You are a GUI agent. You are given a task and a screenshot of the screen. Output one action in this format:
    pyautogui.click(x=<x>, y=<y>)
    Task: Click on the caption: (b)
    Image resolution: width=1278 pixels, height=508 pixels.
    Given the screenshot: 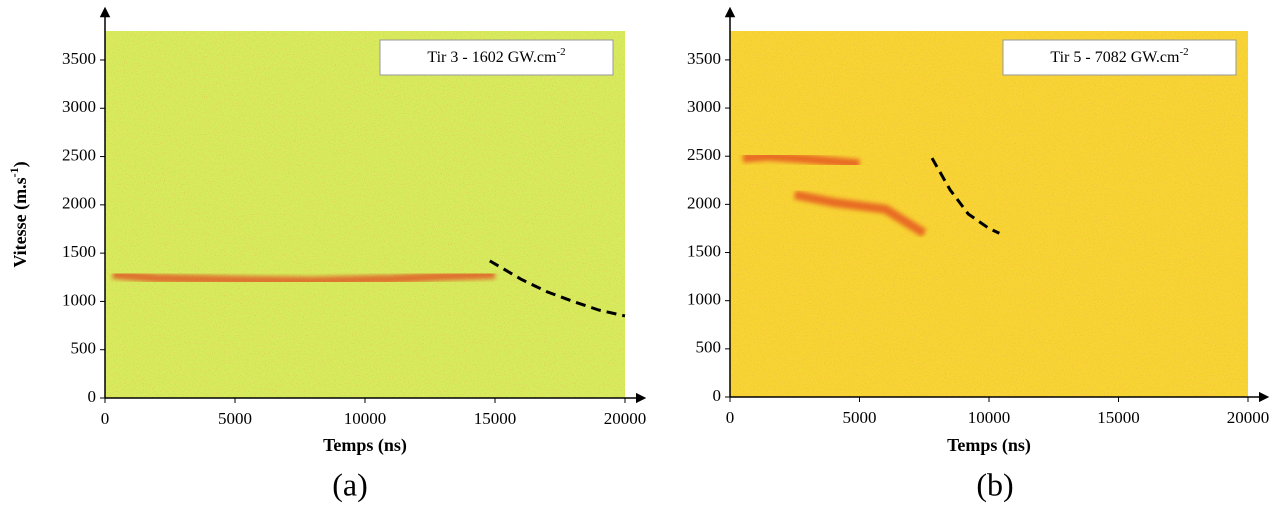 What is the action you would take?
    pyautogui.click(x=994, y=484)
    